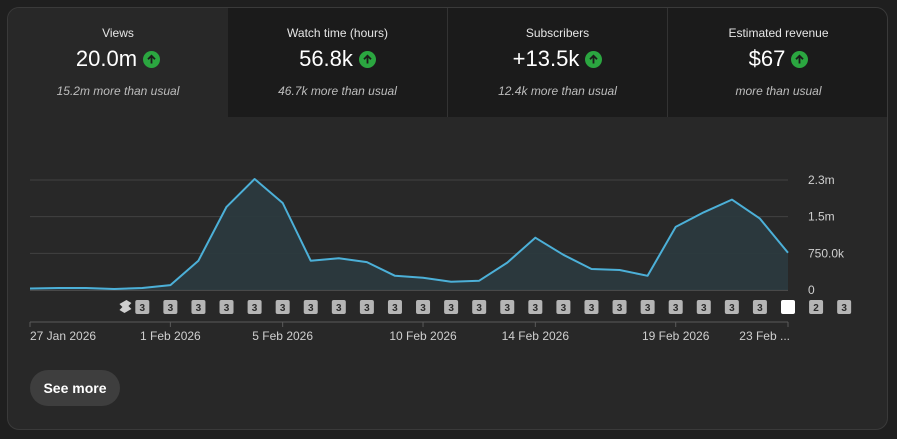 This screenshot has height=439, width=897. Describe the element at coordinates (557, 33) in the screenshot. I see `stat-title: Subscribers` at that location.